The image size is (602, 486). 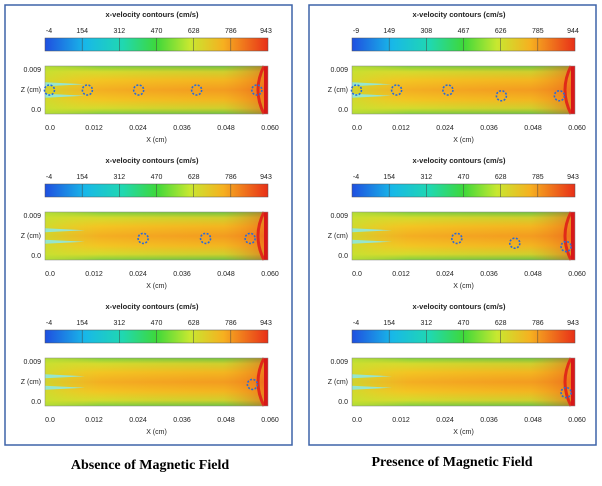 I want to click on y-axis-label: Z (cm), so click(x=338, y=382).